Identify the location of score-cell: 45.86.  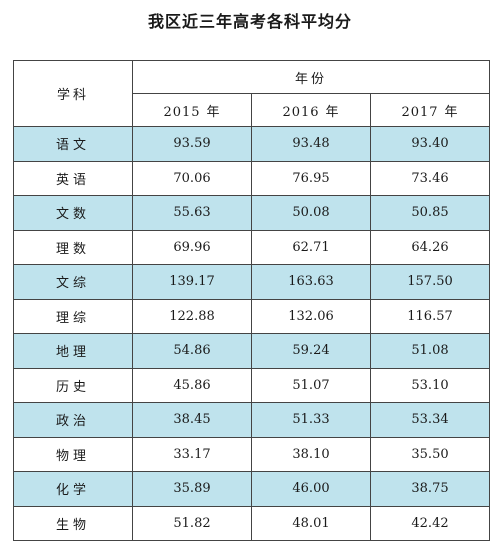
(192, 385).